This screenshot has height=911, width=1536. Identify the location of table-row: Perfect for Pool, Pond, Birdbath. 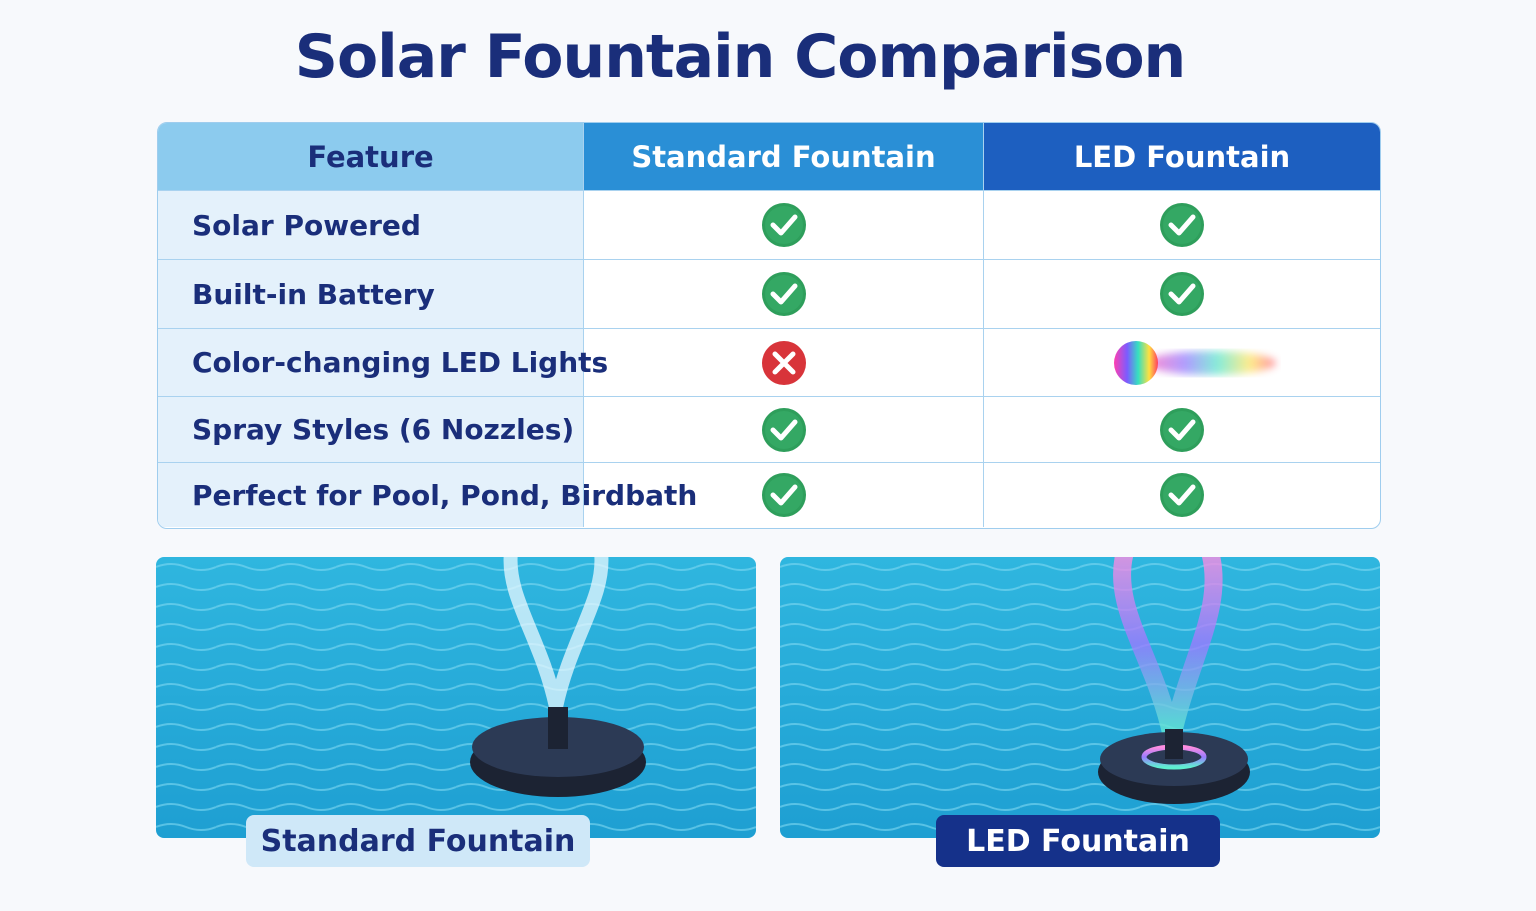
(769, 494).